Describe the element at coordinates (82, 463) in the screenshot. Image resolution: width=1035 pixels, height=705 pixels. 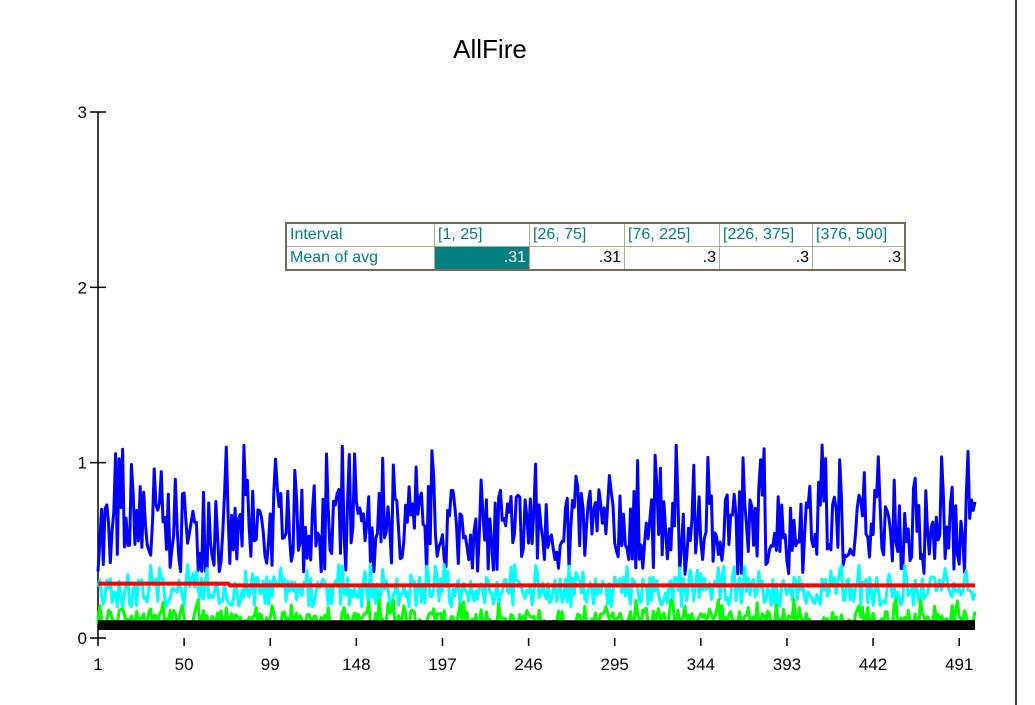
I see `y-tick-label: 1` at that location.